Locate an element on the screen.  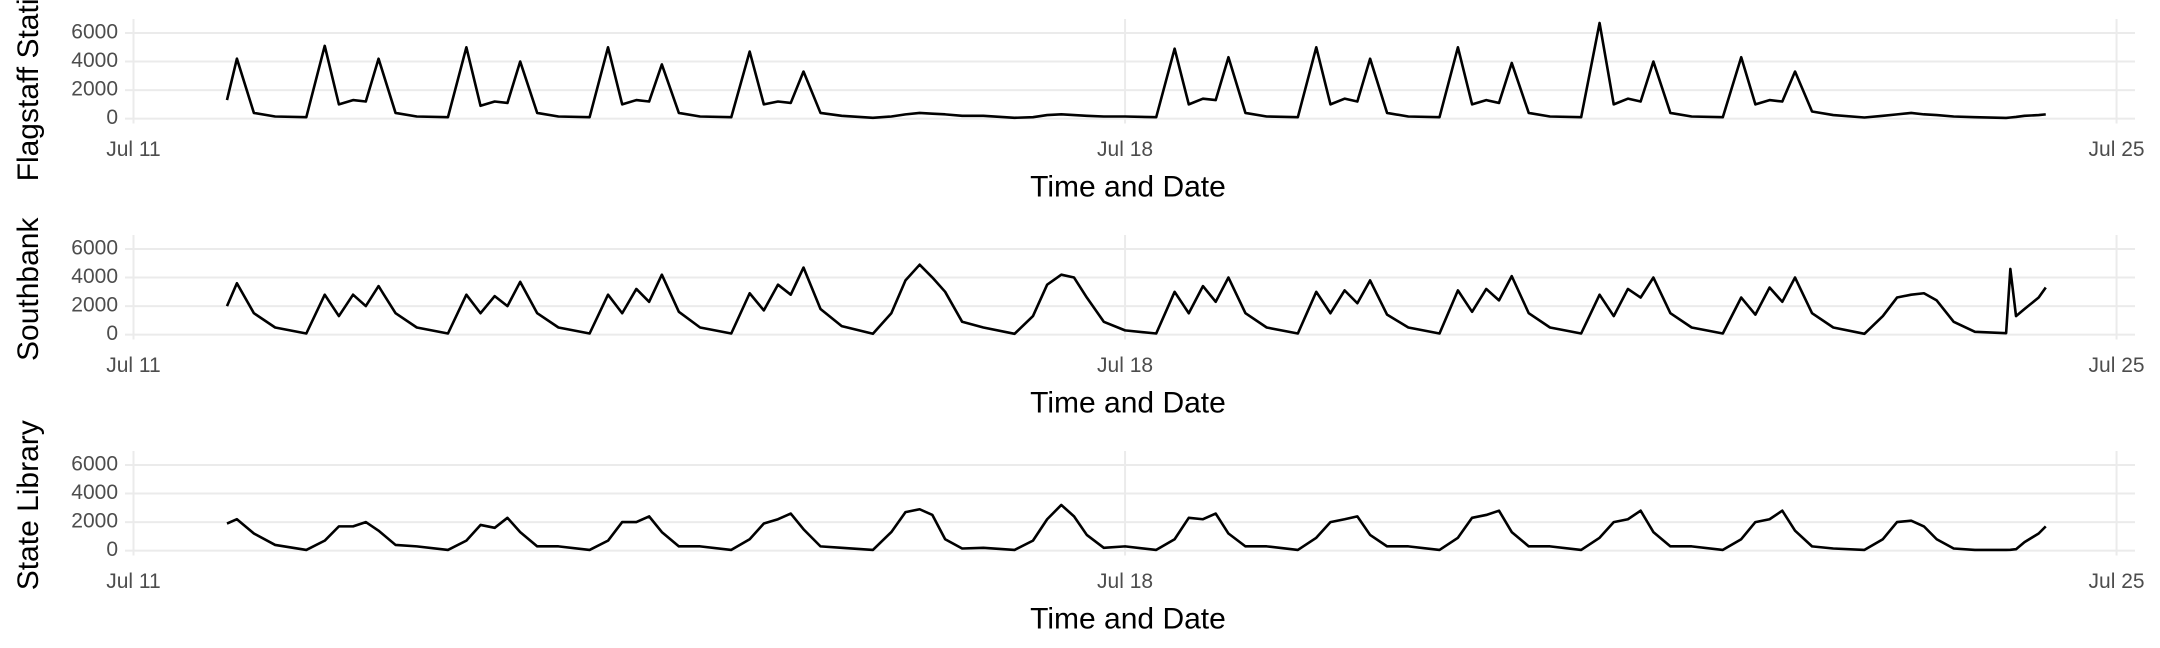
y-axis-title: Flagstaff Station is located at coordinates (28, 90).